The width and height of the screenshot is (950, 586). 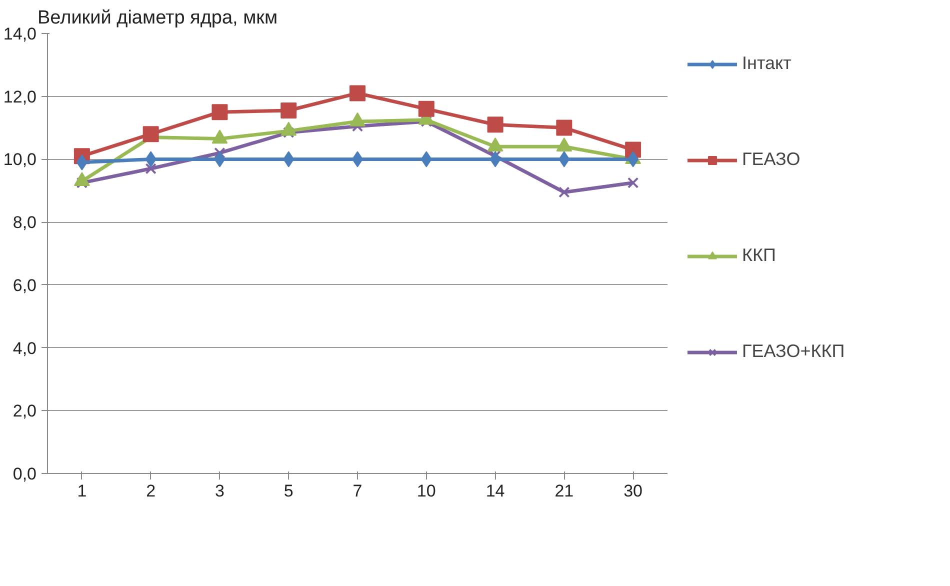 I want to click on legend-label: ГЕАЗО+ККП, so click(x=793, y=351).